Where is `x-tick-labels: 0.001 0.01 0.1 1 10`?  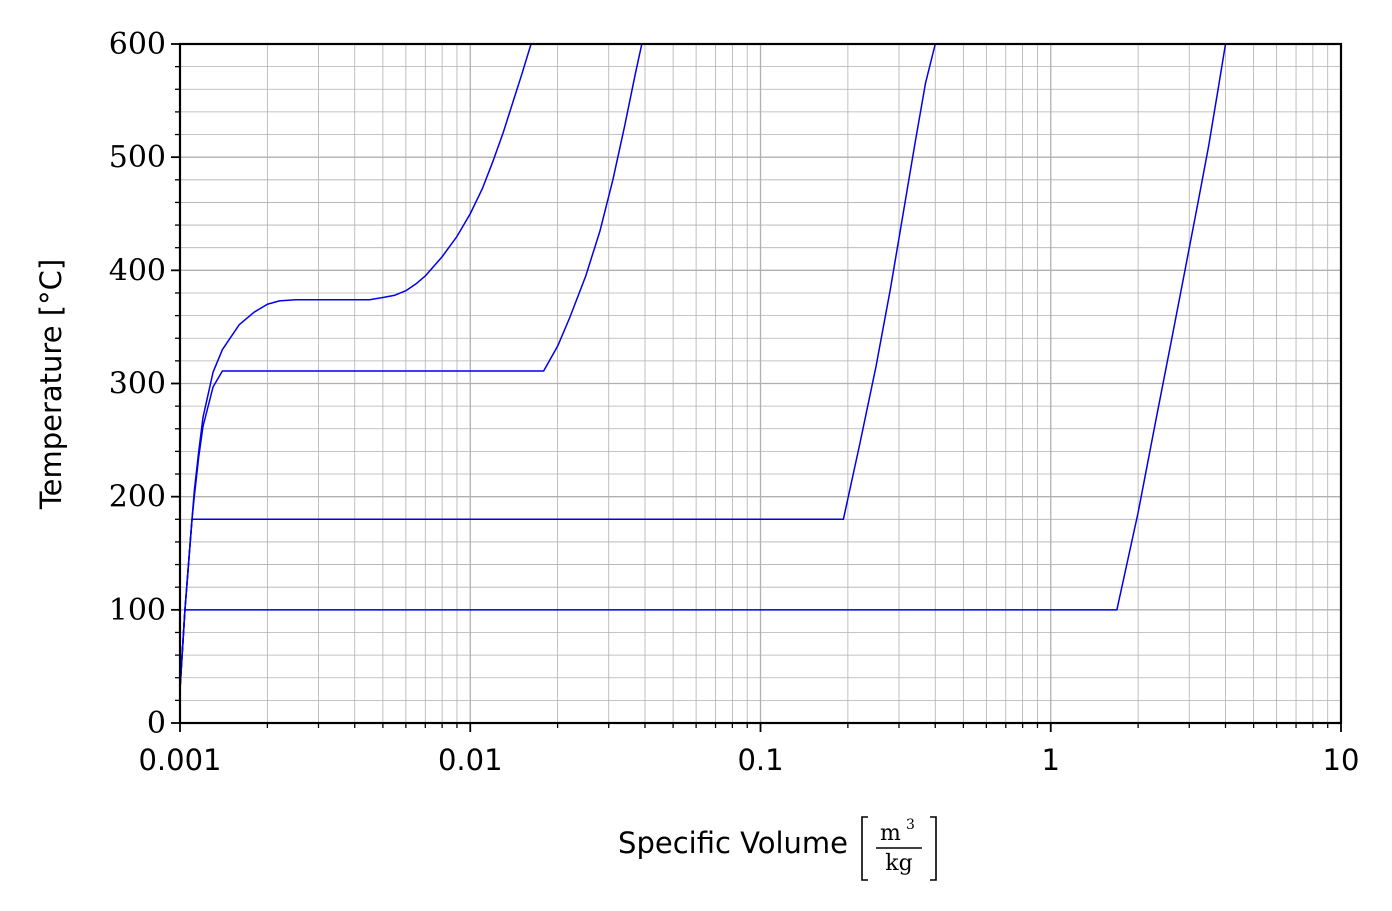
x-tick-labels: 0.001 0.01 0.1 1 10 is located at coordinates (748, 760).